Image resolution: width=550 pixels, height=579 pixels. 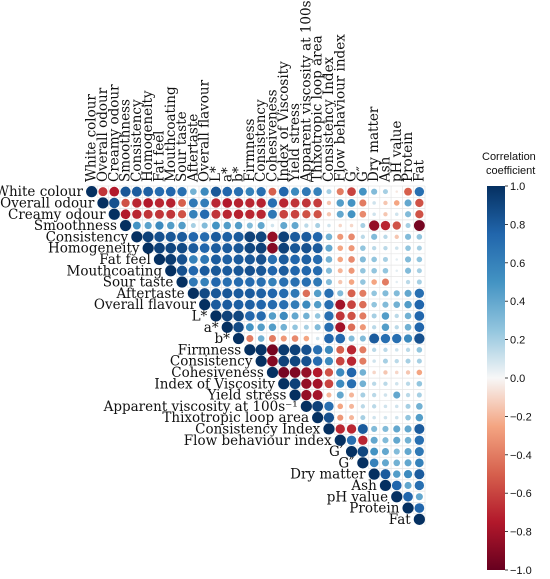 I want to click on col-label-fat: Fat, so click(x=419, y=171).